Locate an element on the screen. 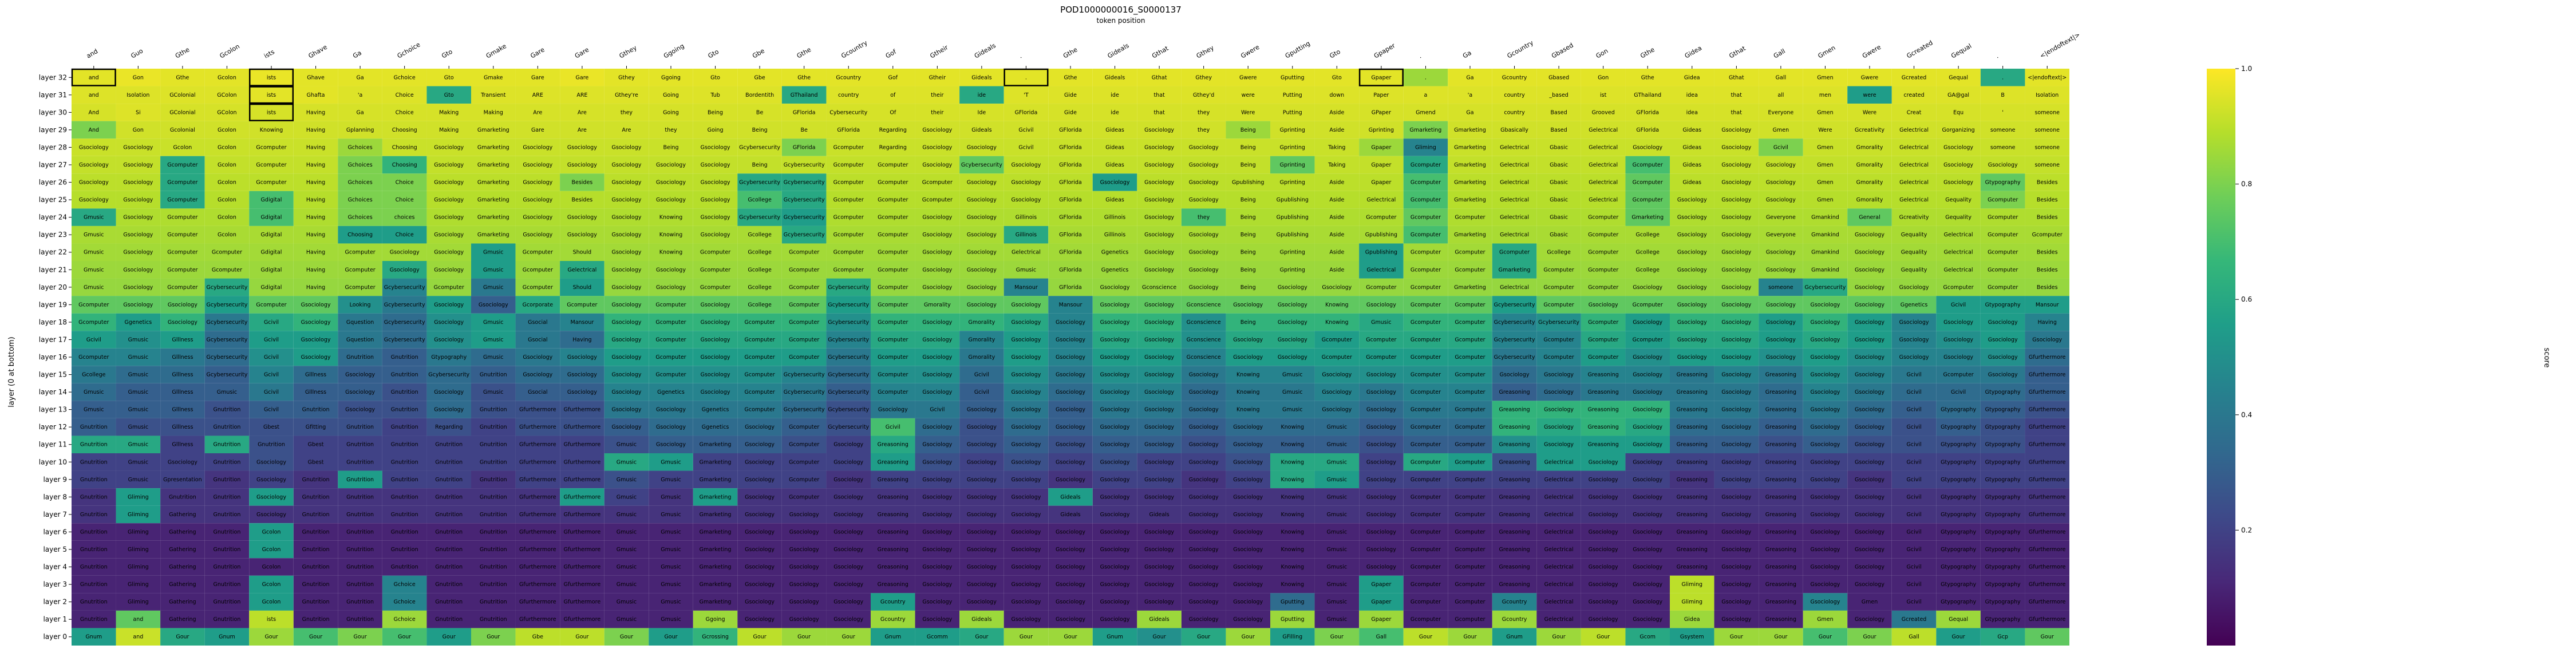  cell-label: Gequal is located at coordinates (1958, 77).